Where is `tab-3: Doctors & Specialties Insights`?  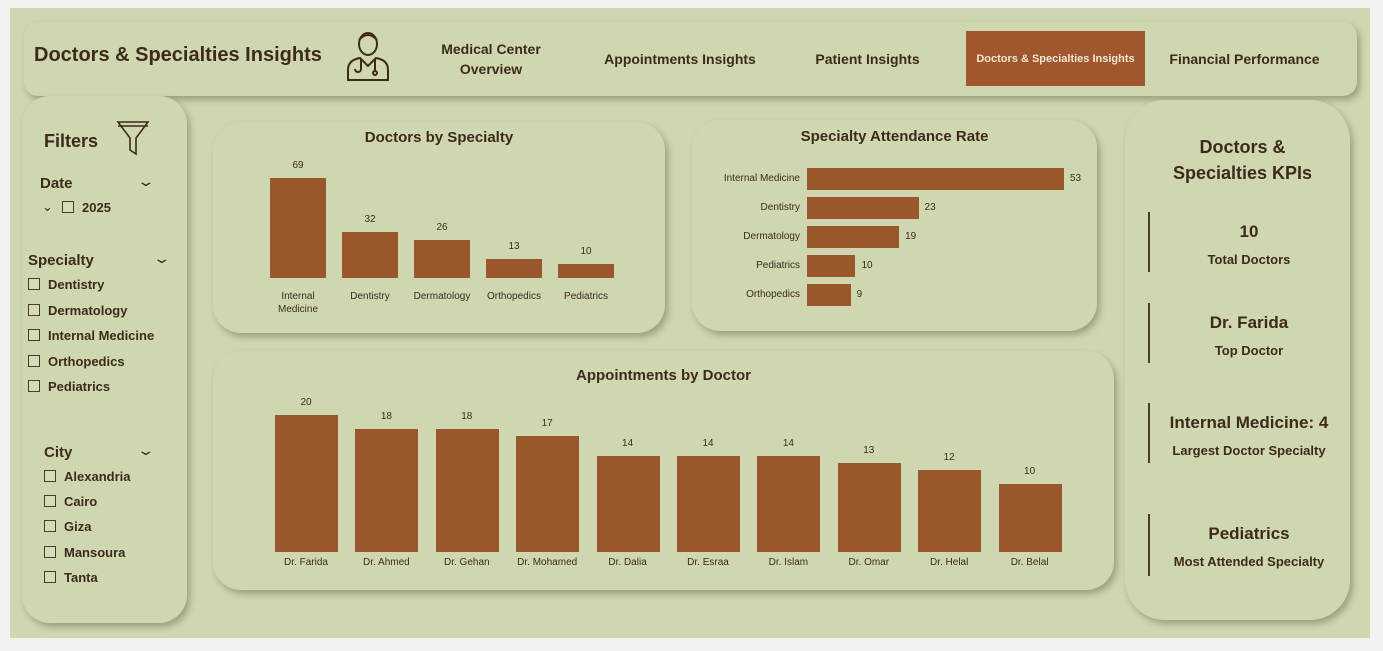 tab-3: Doctors & Specialties Insights is located at coordinates (1055, 58).